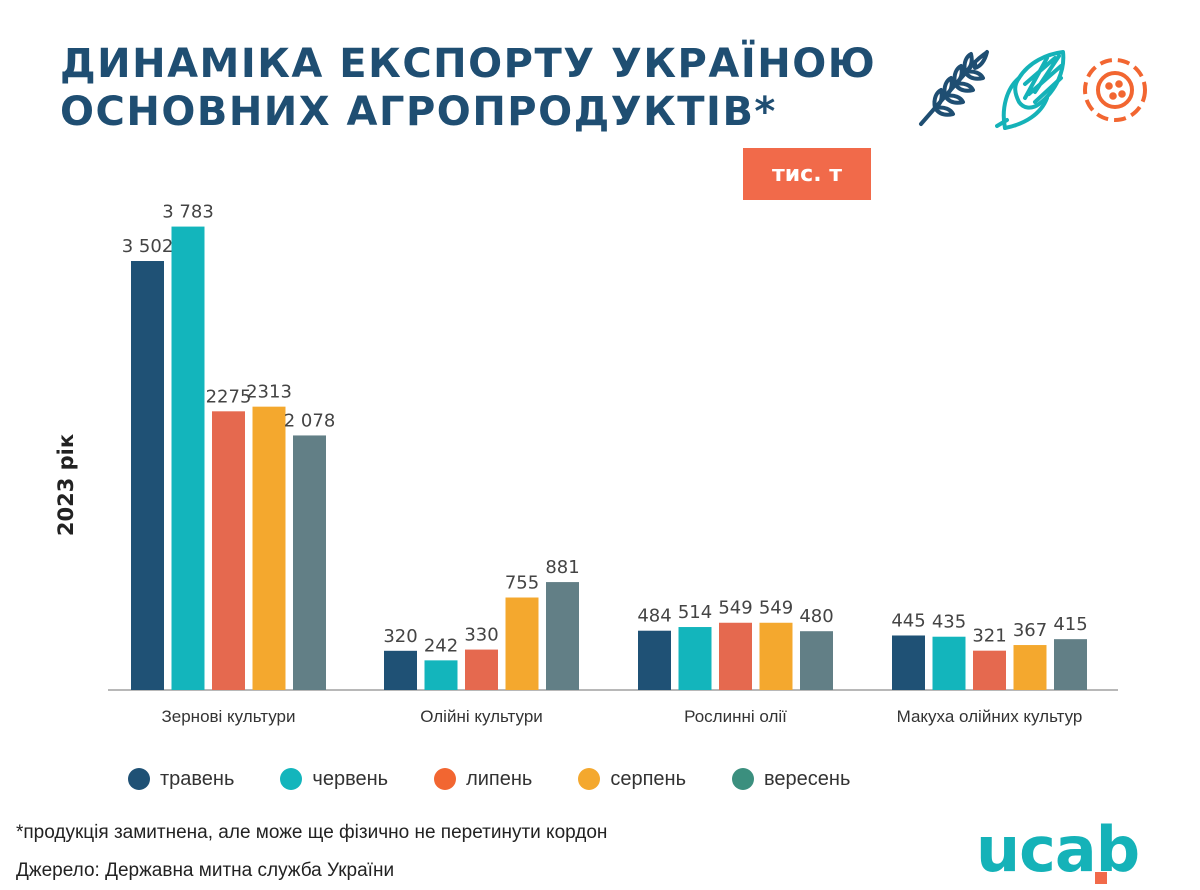 The height and width of the screenshot is (890, 1200). Describe the element at coordinates (499, 778) in the screenshot. I see `legend-label-2: липень` at that location.